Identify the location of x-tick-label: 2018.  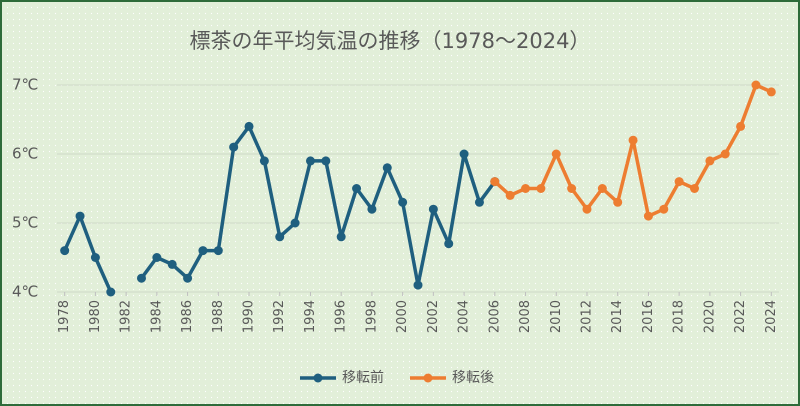
(679, 316).